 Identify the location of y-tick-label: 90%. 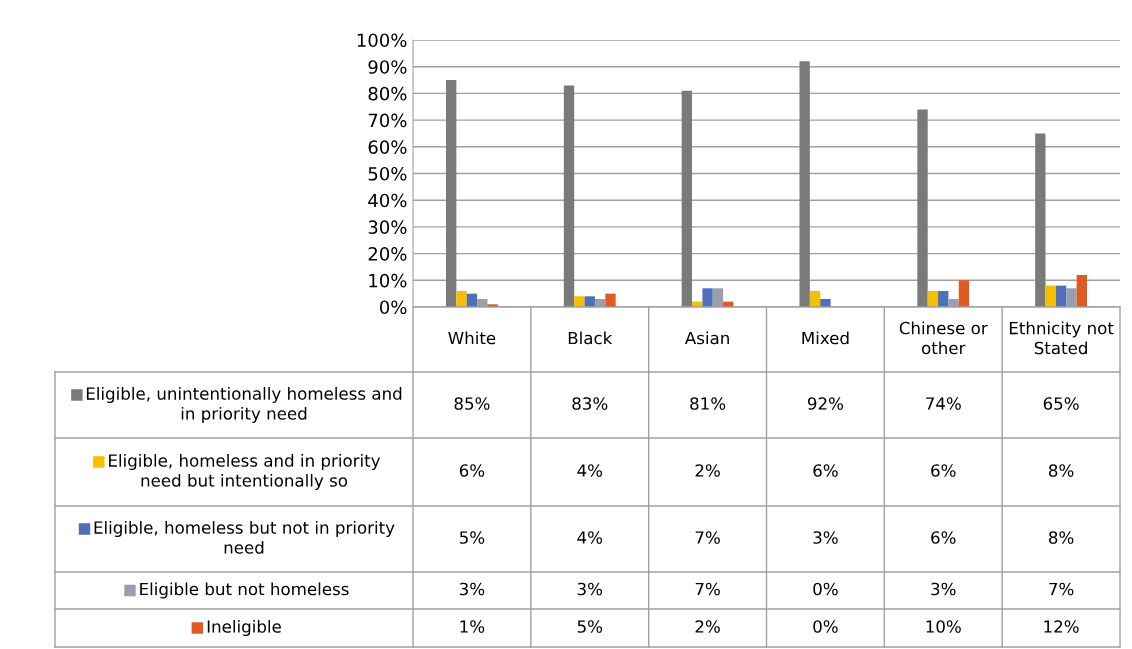
(387, 67).